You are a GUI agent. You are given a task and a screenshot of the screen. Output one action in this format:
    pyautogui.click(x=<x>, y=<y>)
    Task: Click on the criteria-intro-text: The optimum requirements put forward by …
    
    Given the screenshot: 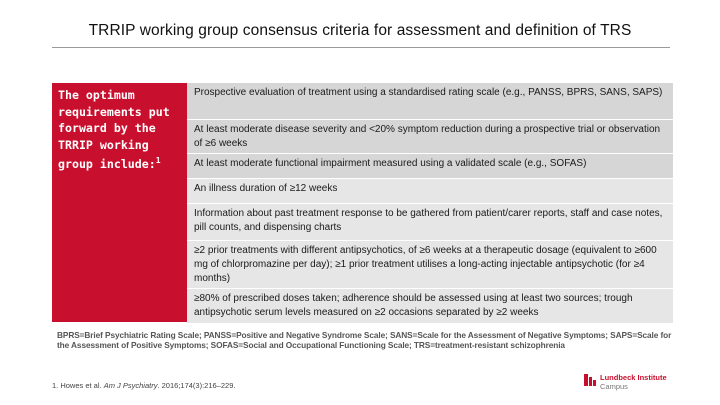 What is the action you would take?
    pyautogui.click(x=114, y=129)
    